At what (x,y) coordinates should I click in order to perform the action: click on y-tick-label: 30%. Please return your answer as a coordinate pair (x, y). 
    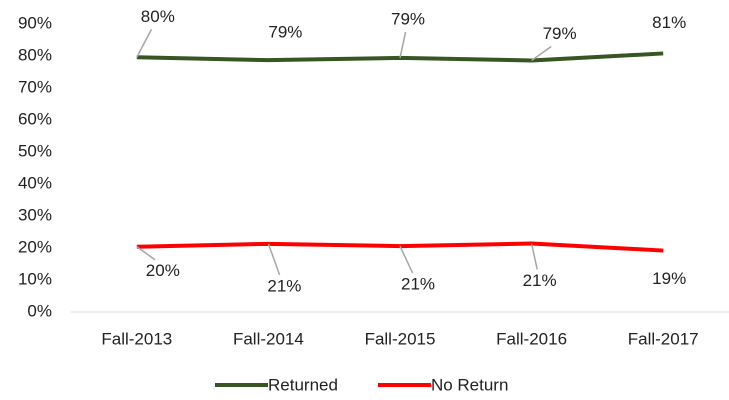
    Looking at the image, I should click on (35, 214).